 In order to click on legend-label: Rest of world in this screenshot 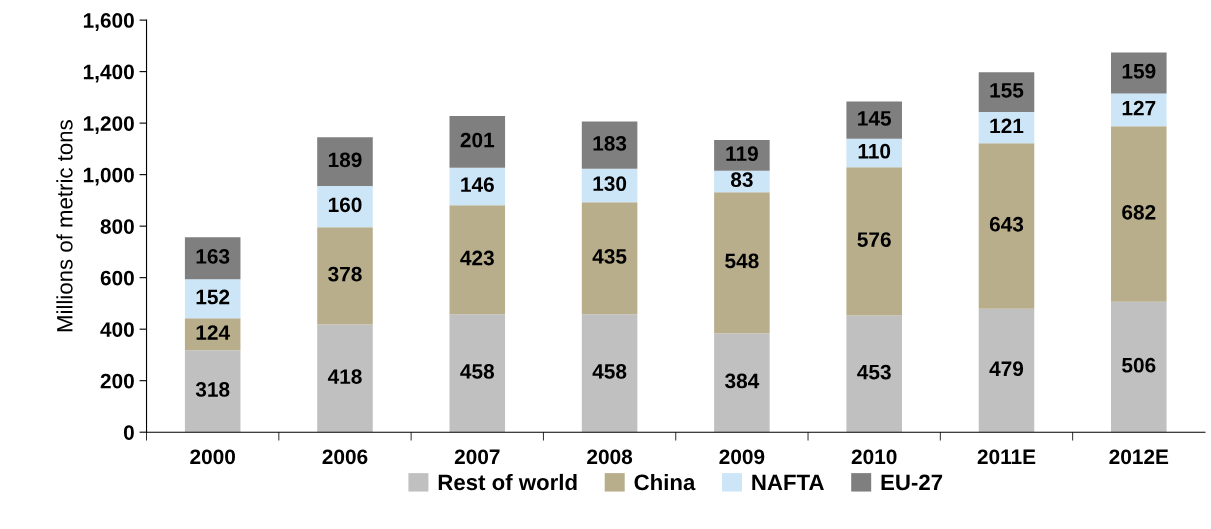, I will do `click(507, 482)`.